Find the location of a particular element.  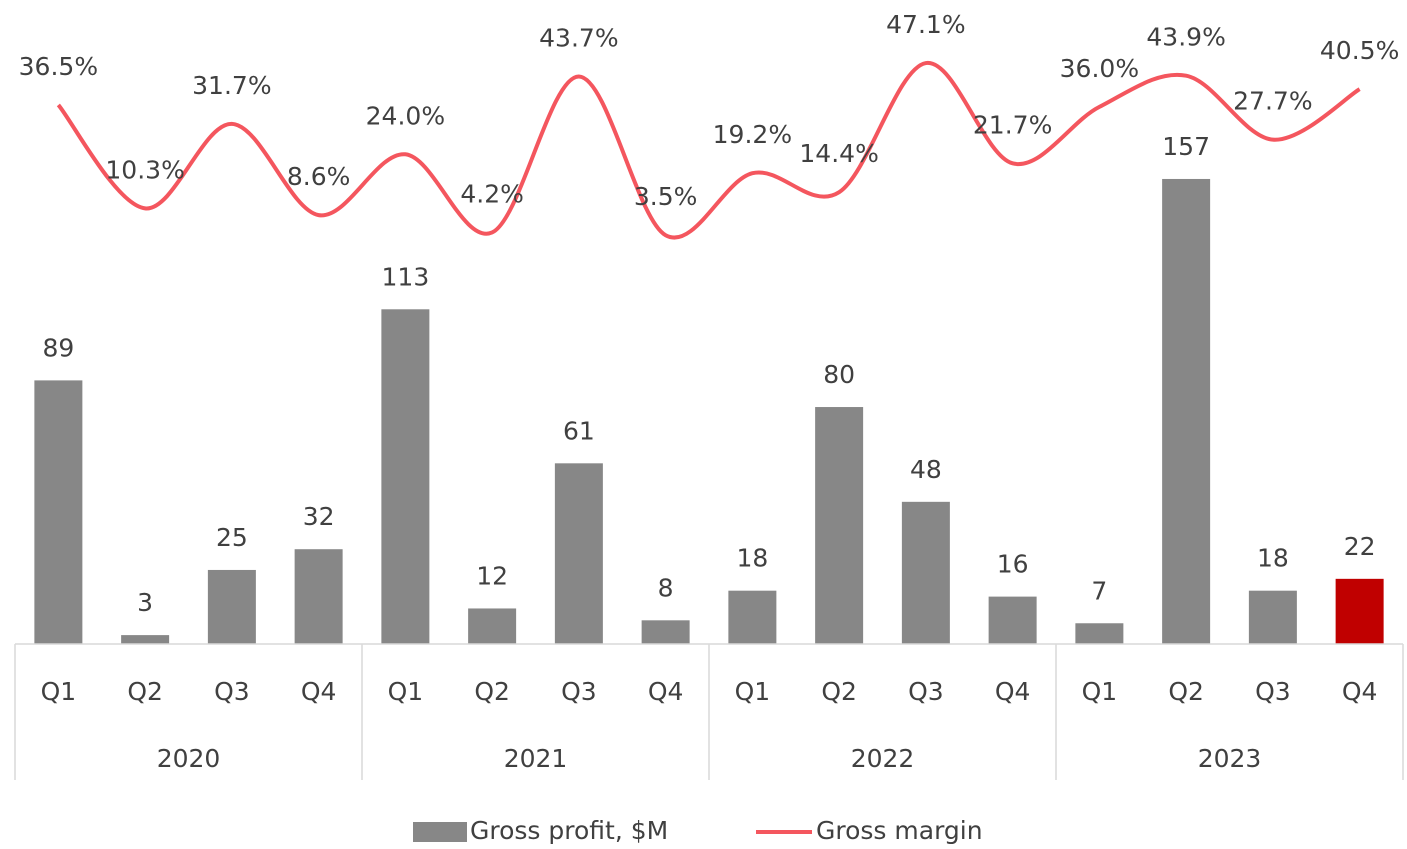

line-value-label: 19.2% is located at coordinates (752, 134).